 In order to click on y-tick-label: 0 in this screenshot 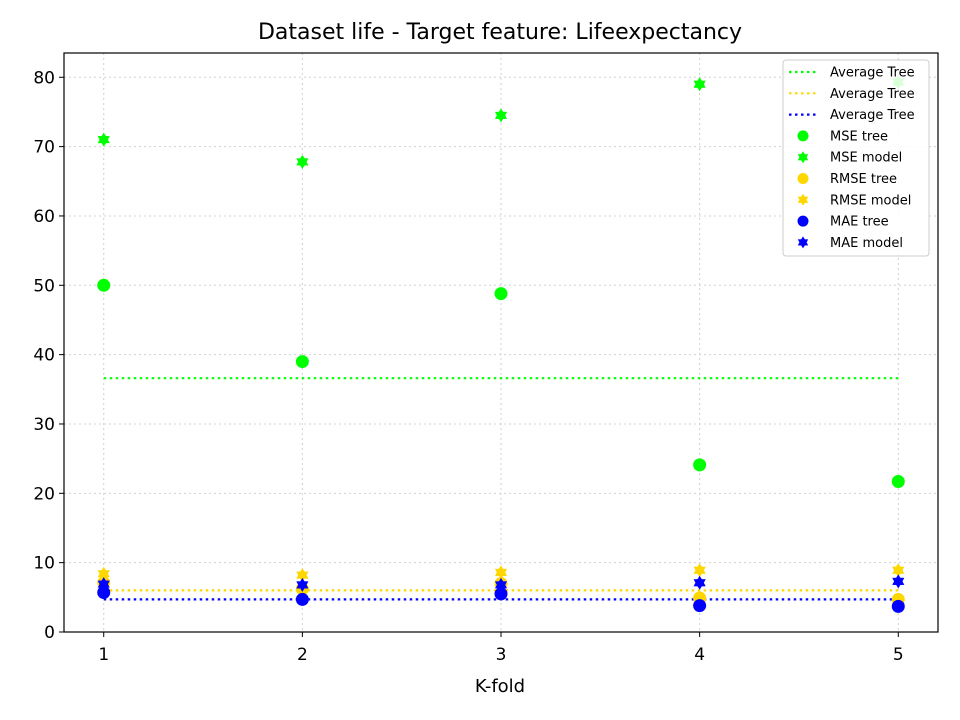, I will do `click(49, 633)`.